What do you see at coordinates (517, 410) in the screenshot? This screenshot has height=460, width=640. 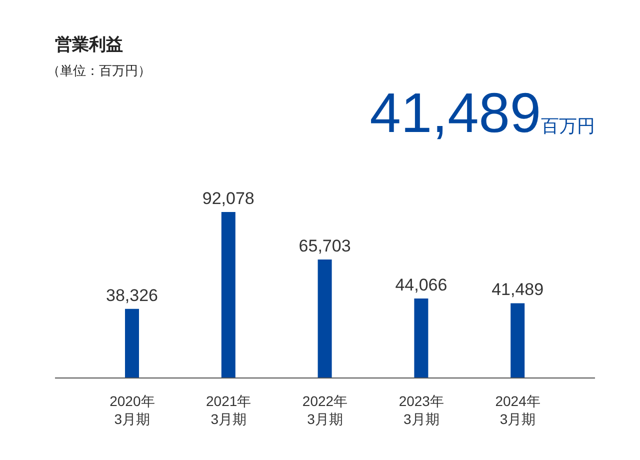 I see `x-tick-label: 2024年 3月期` at bounding box center [517, 410].